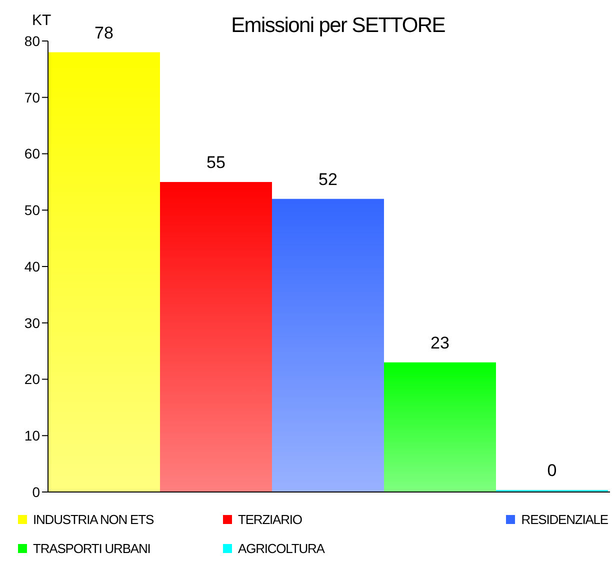 This screenshot has height=564, width=612. What do you see at coordinates (32, 436) in the screenshot?
I see `y-tick-label: 10` at bounding box center [32, 436].